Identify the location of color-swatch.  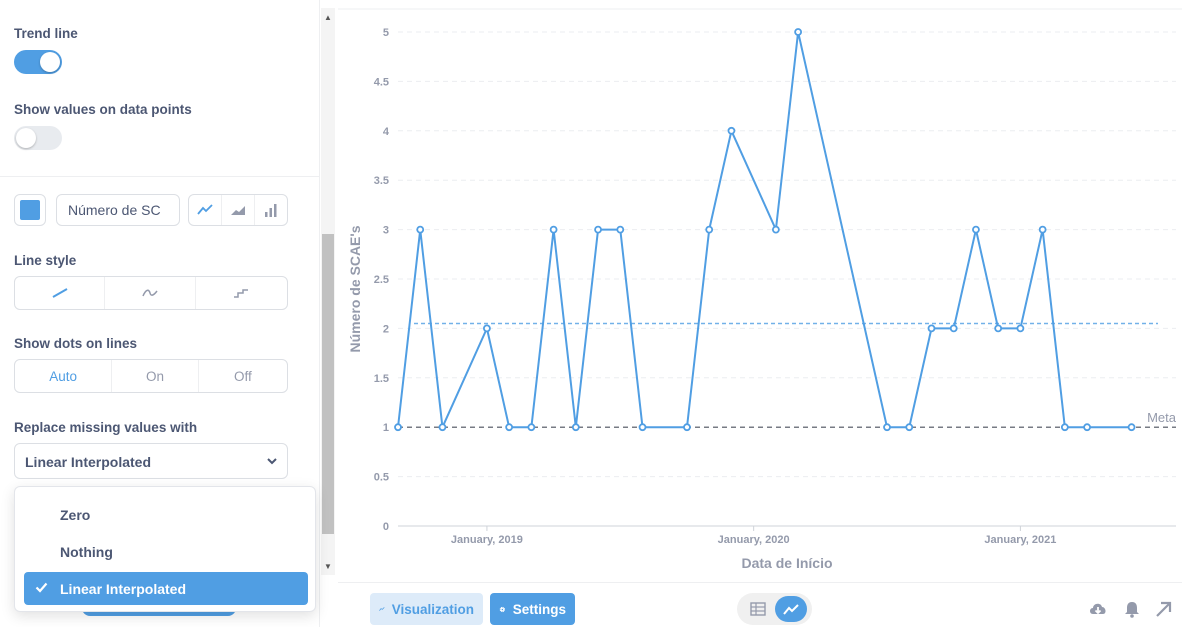
(30, 210).